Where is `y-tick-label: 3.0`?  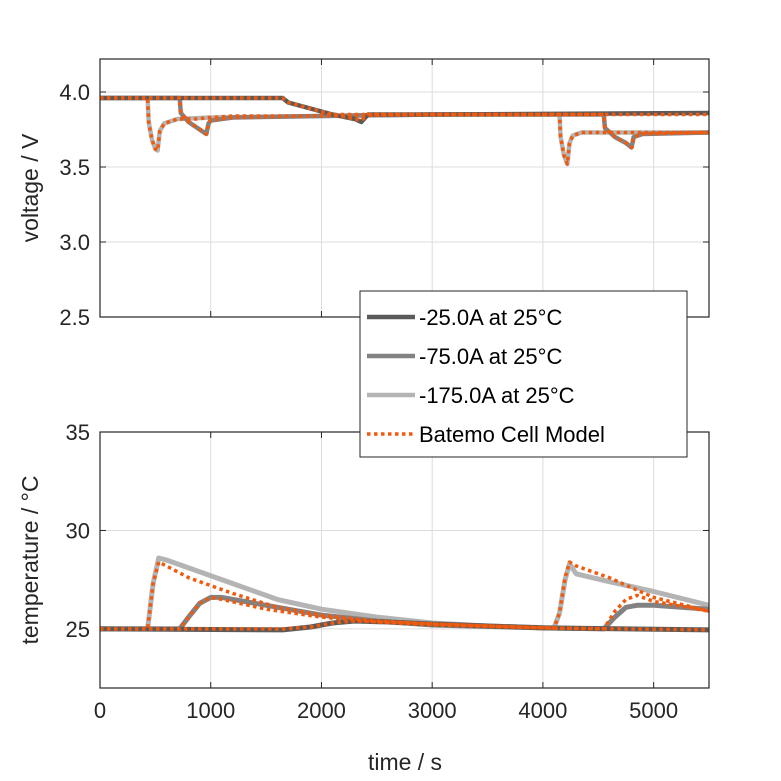
y-tick-label: 3.0 is located at coordinates (74, 242).